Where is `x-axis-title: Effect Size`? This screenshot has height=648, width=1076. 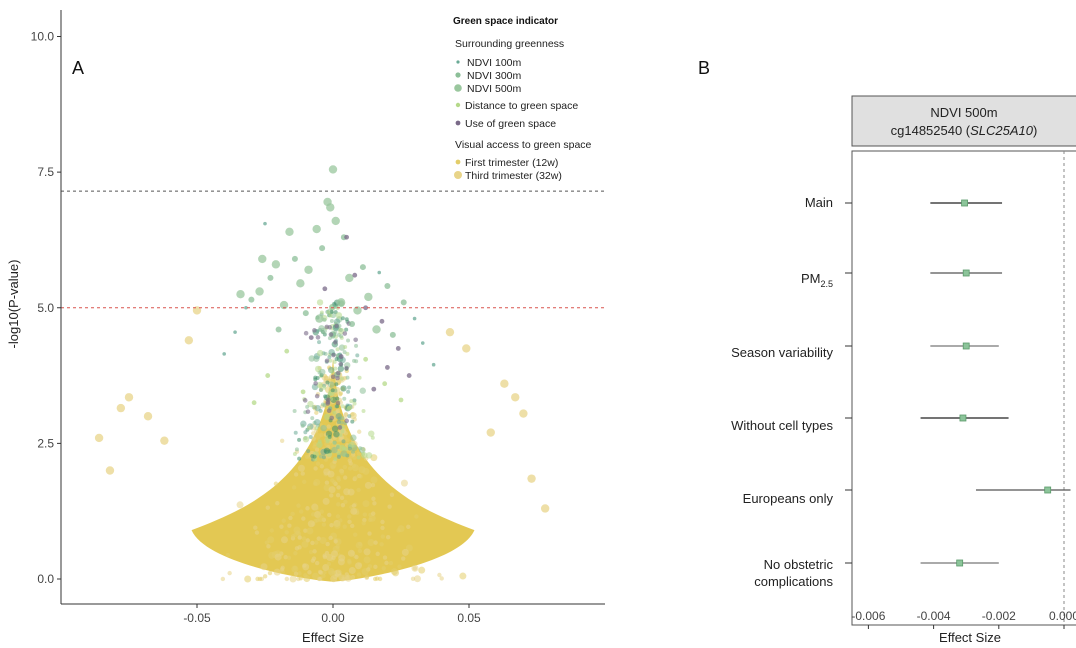 x-axis-title: Effect Size is located at coordinates (333, 637).